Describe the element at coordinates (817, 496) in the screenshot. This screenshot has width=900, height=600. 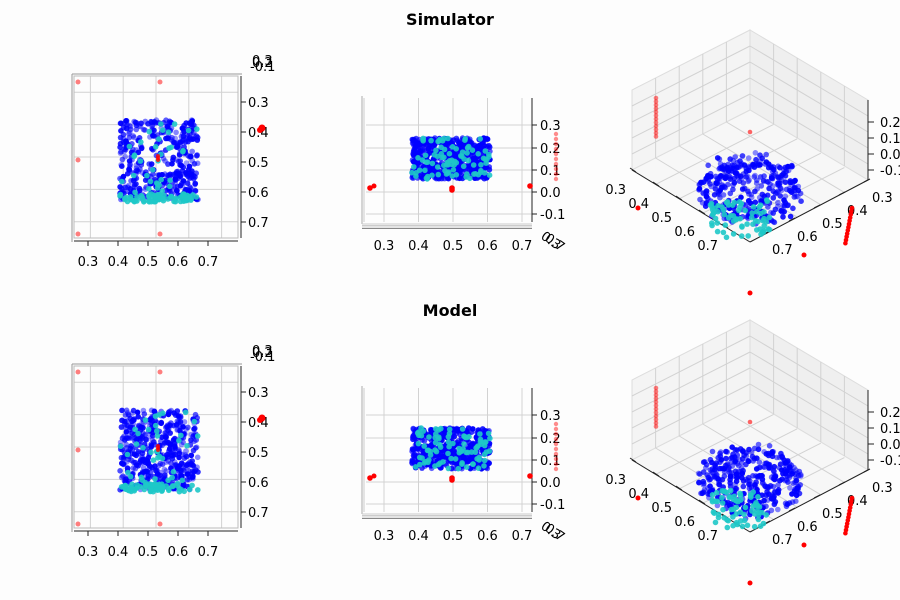
I see `tick-mark` at that location.